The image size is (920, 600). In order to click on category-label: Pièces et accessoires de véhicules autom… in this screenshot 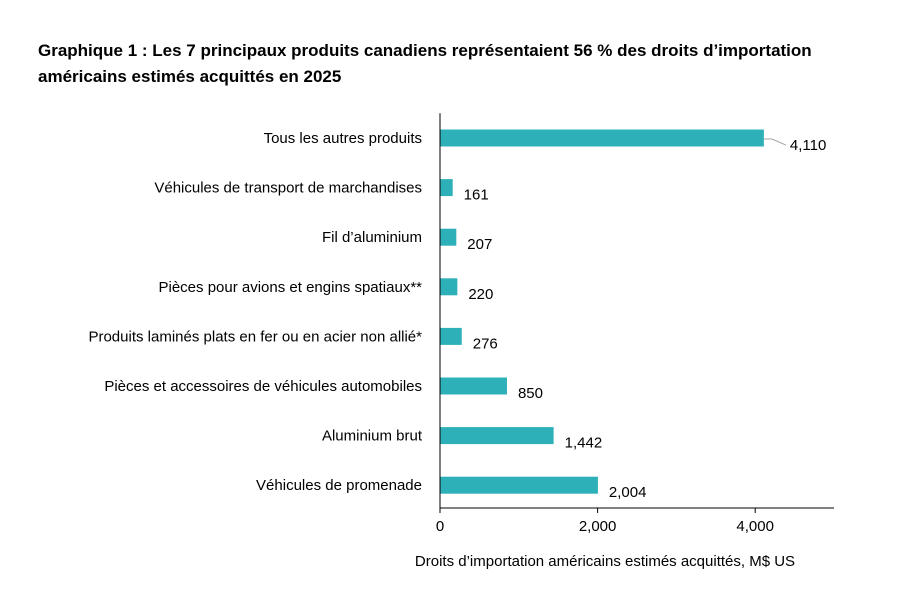, I will do `click(263, 386)`.